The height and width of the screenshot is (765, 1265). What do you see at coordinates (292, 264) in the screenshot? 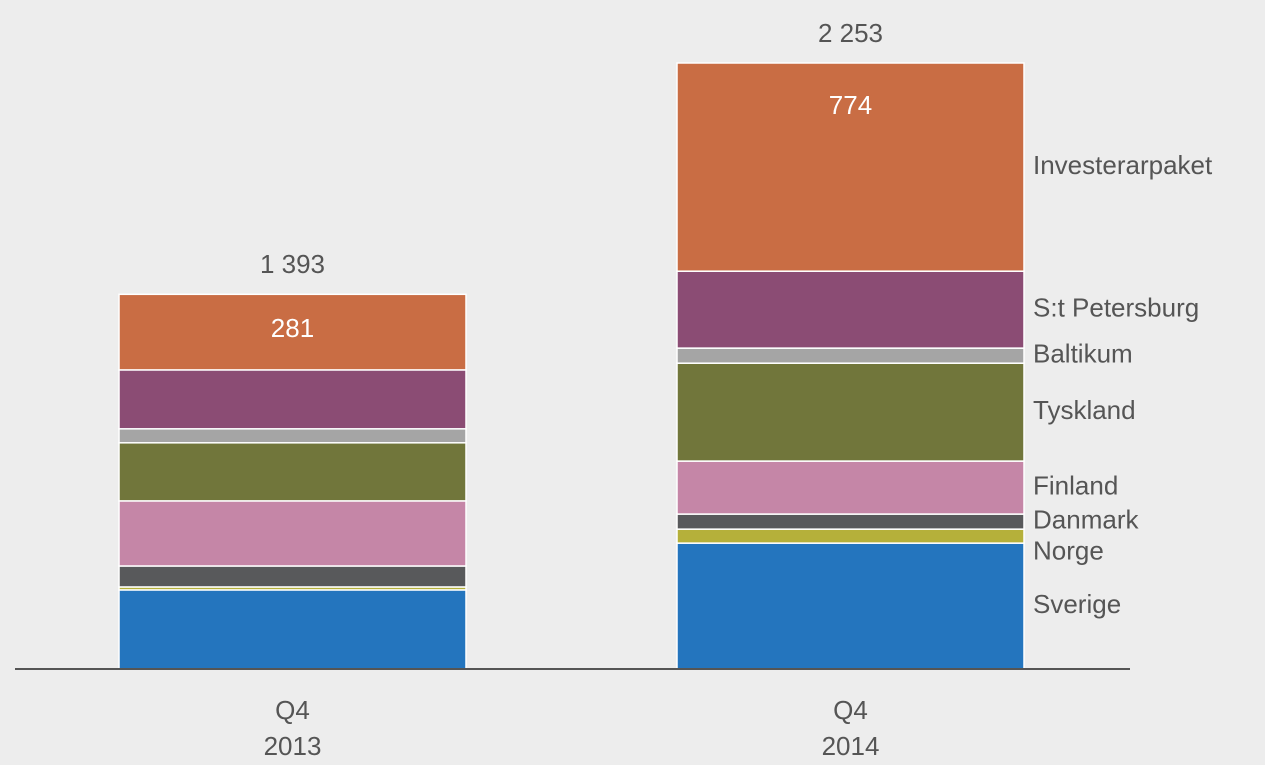
I see `total-label: 1 393` at bounding box center [292, 264].